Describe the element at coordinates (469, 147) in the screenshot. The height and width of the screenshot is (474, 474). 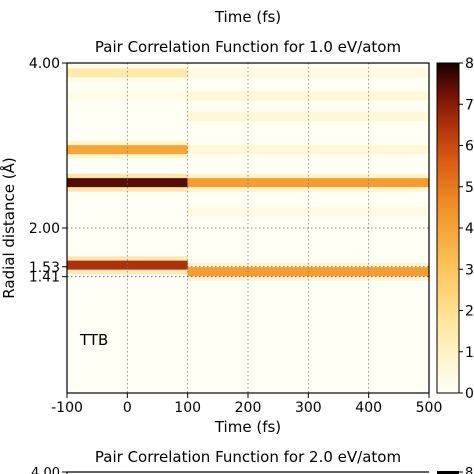
I see `colorbar-tick-label-6: 6` at that location.